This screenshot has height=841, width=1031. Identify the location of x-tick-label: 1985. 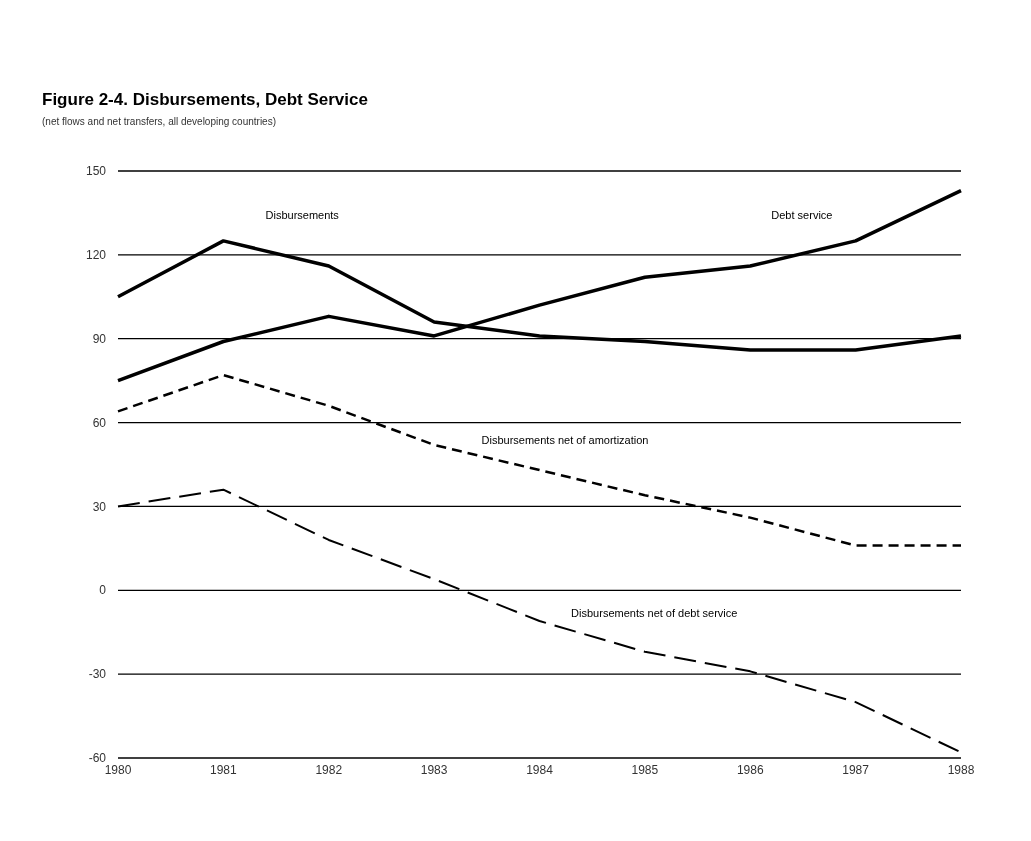
(645, 770).